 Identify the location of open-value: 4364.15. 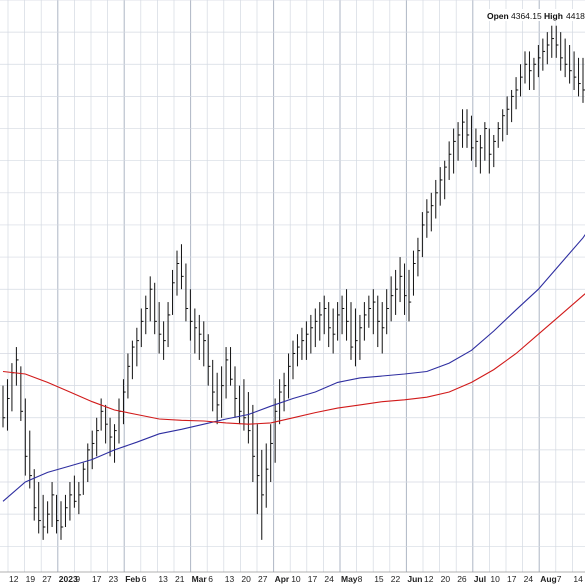
(526, 16).